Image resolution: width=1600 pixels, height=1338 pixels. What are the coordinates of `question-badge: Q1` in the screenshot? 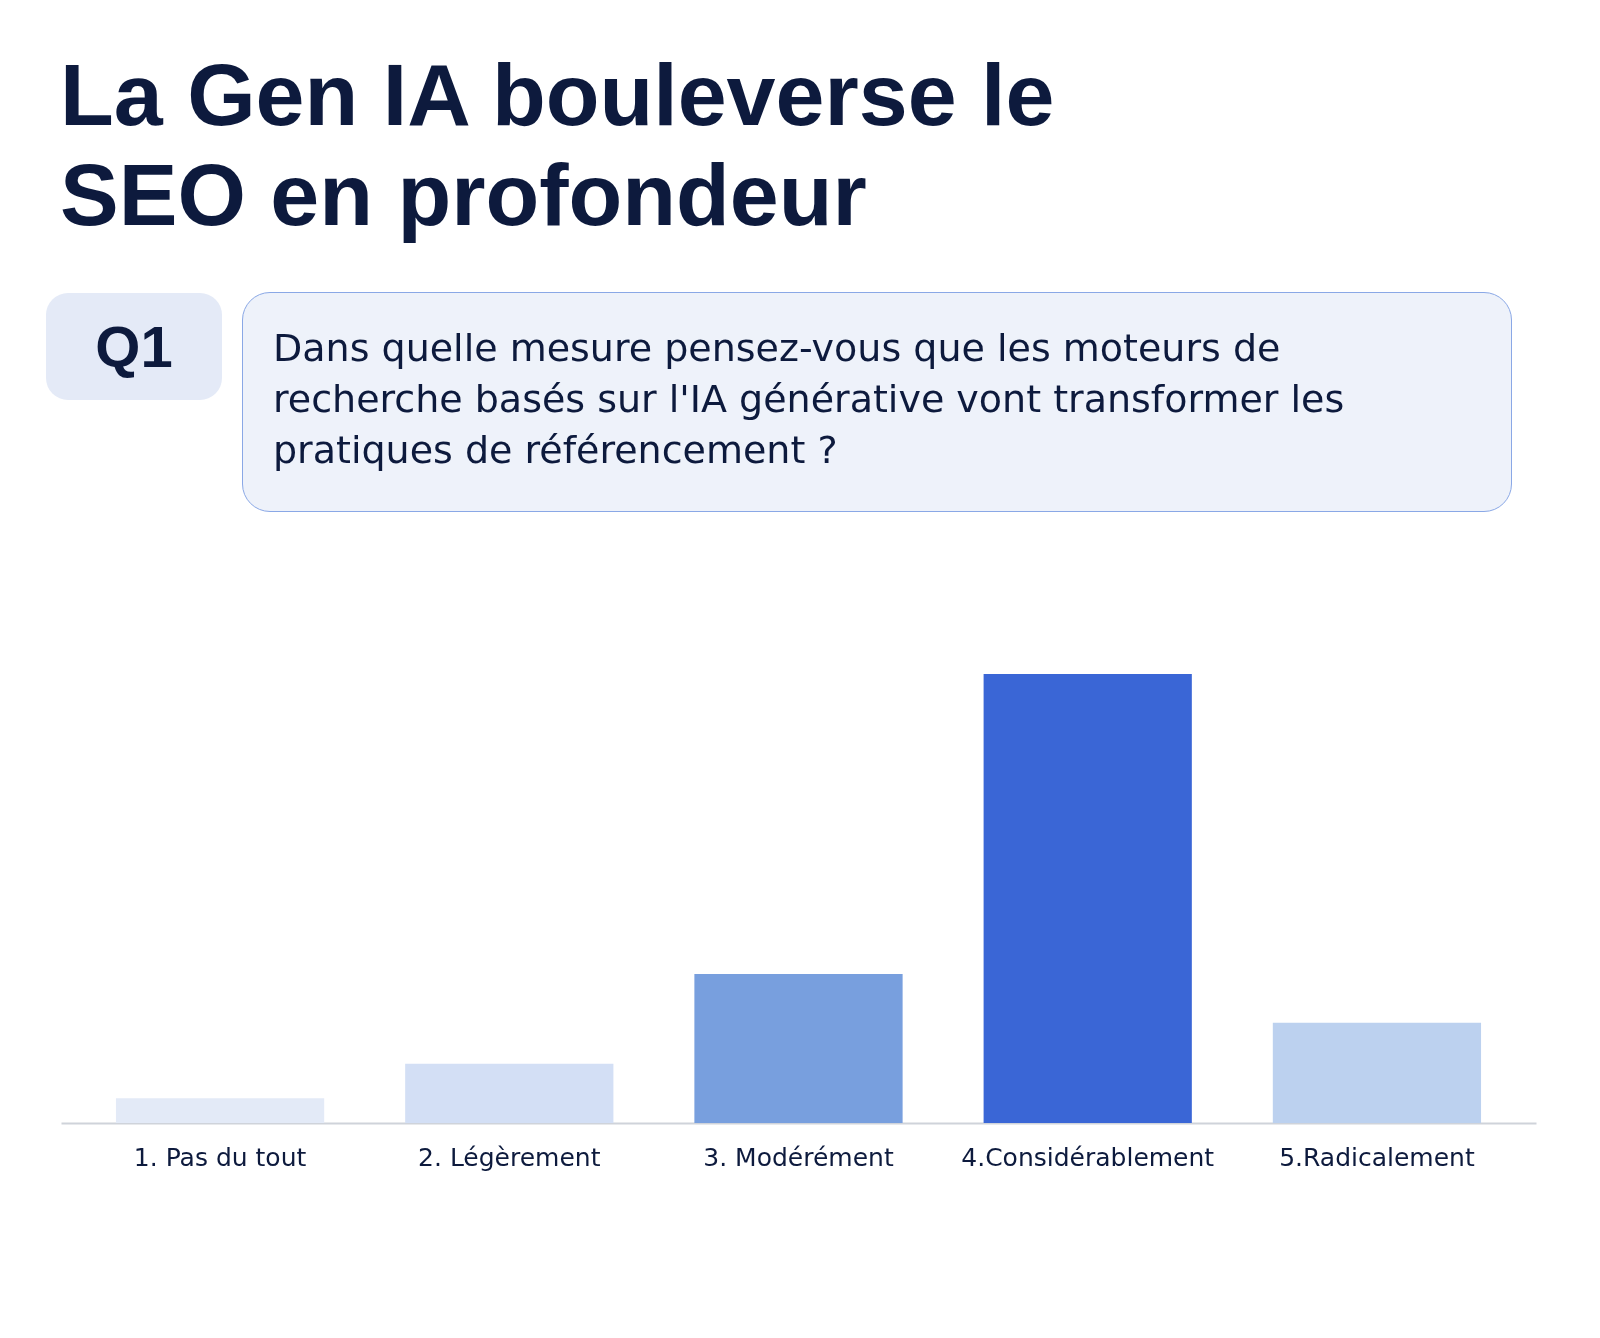 It's located at (134, 346).